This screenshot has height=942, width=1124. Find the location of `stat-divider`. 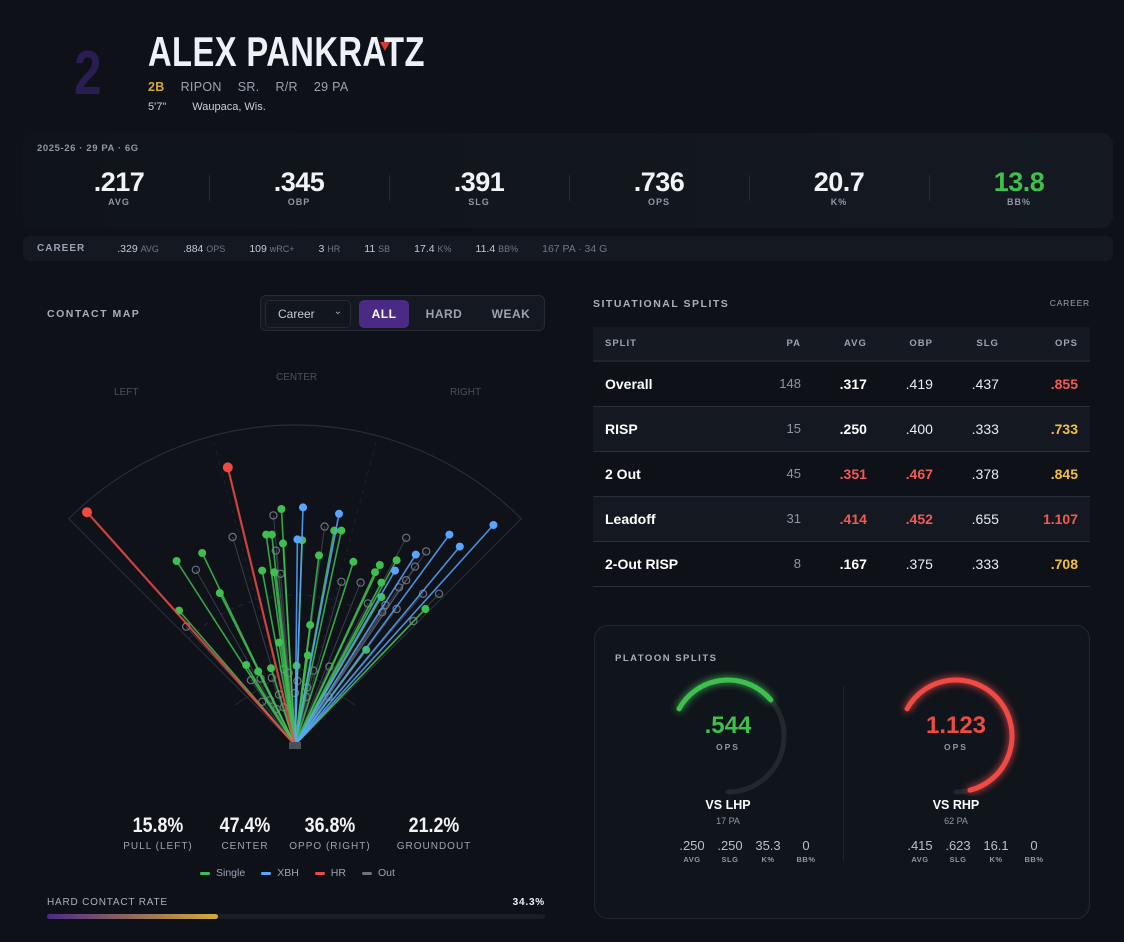

stat-divider is located at coordinates (389, 188).